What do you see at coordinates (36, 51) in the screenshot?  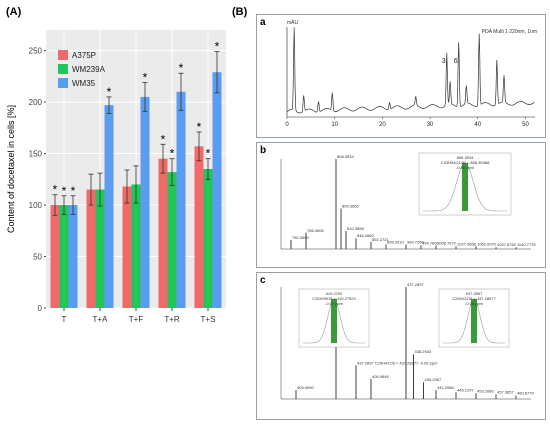 I see `y-tick-label: 250` at bounding box center [36, 51].